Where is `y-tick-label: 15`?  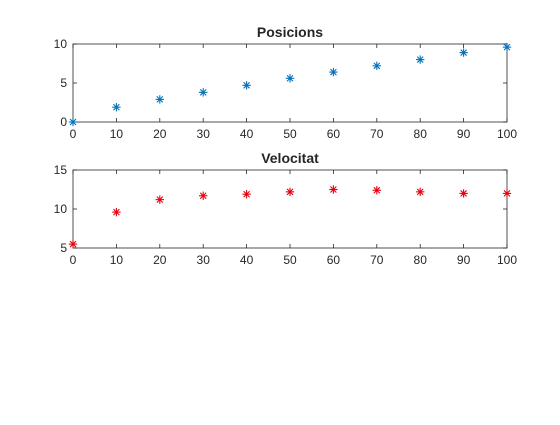 y-tick-label: 15 is located at coordinates (61, 170).